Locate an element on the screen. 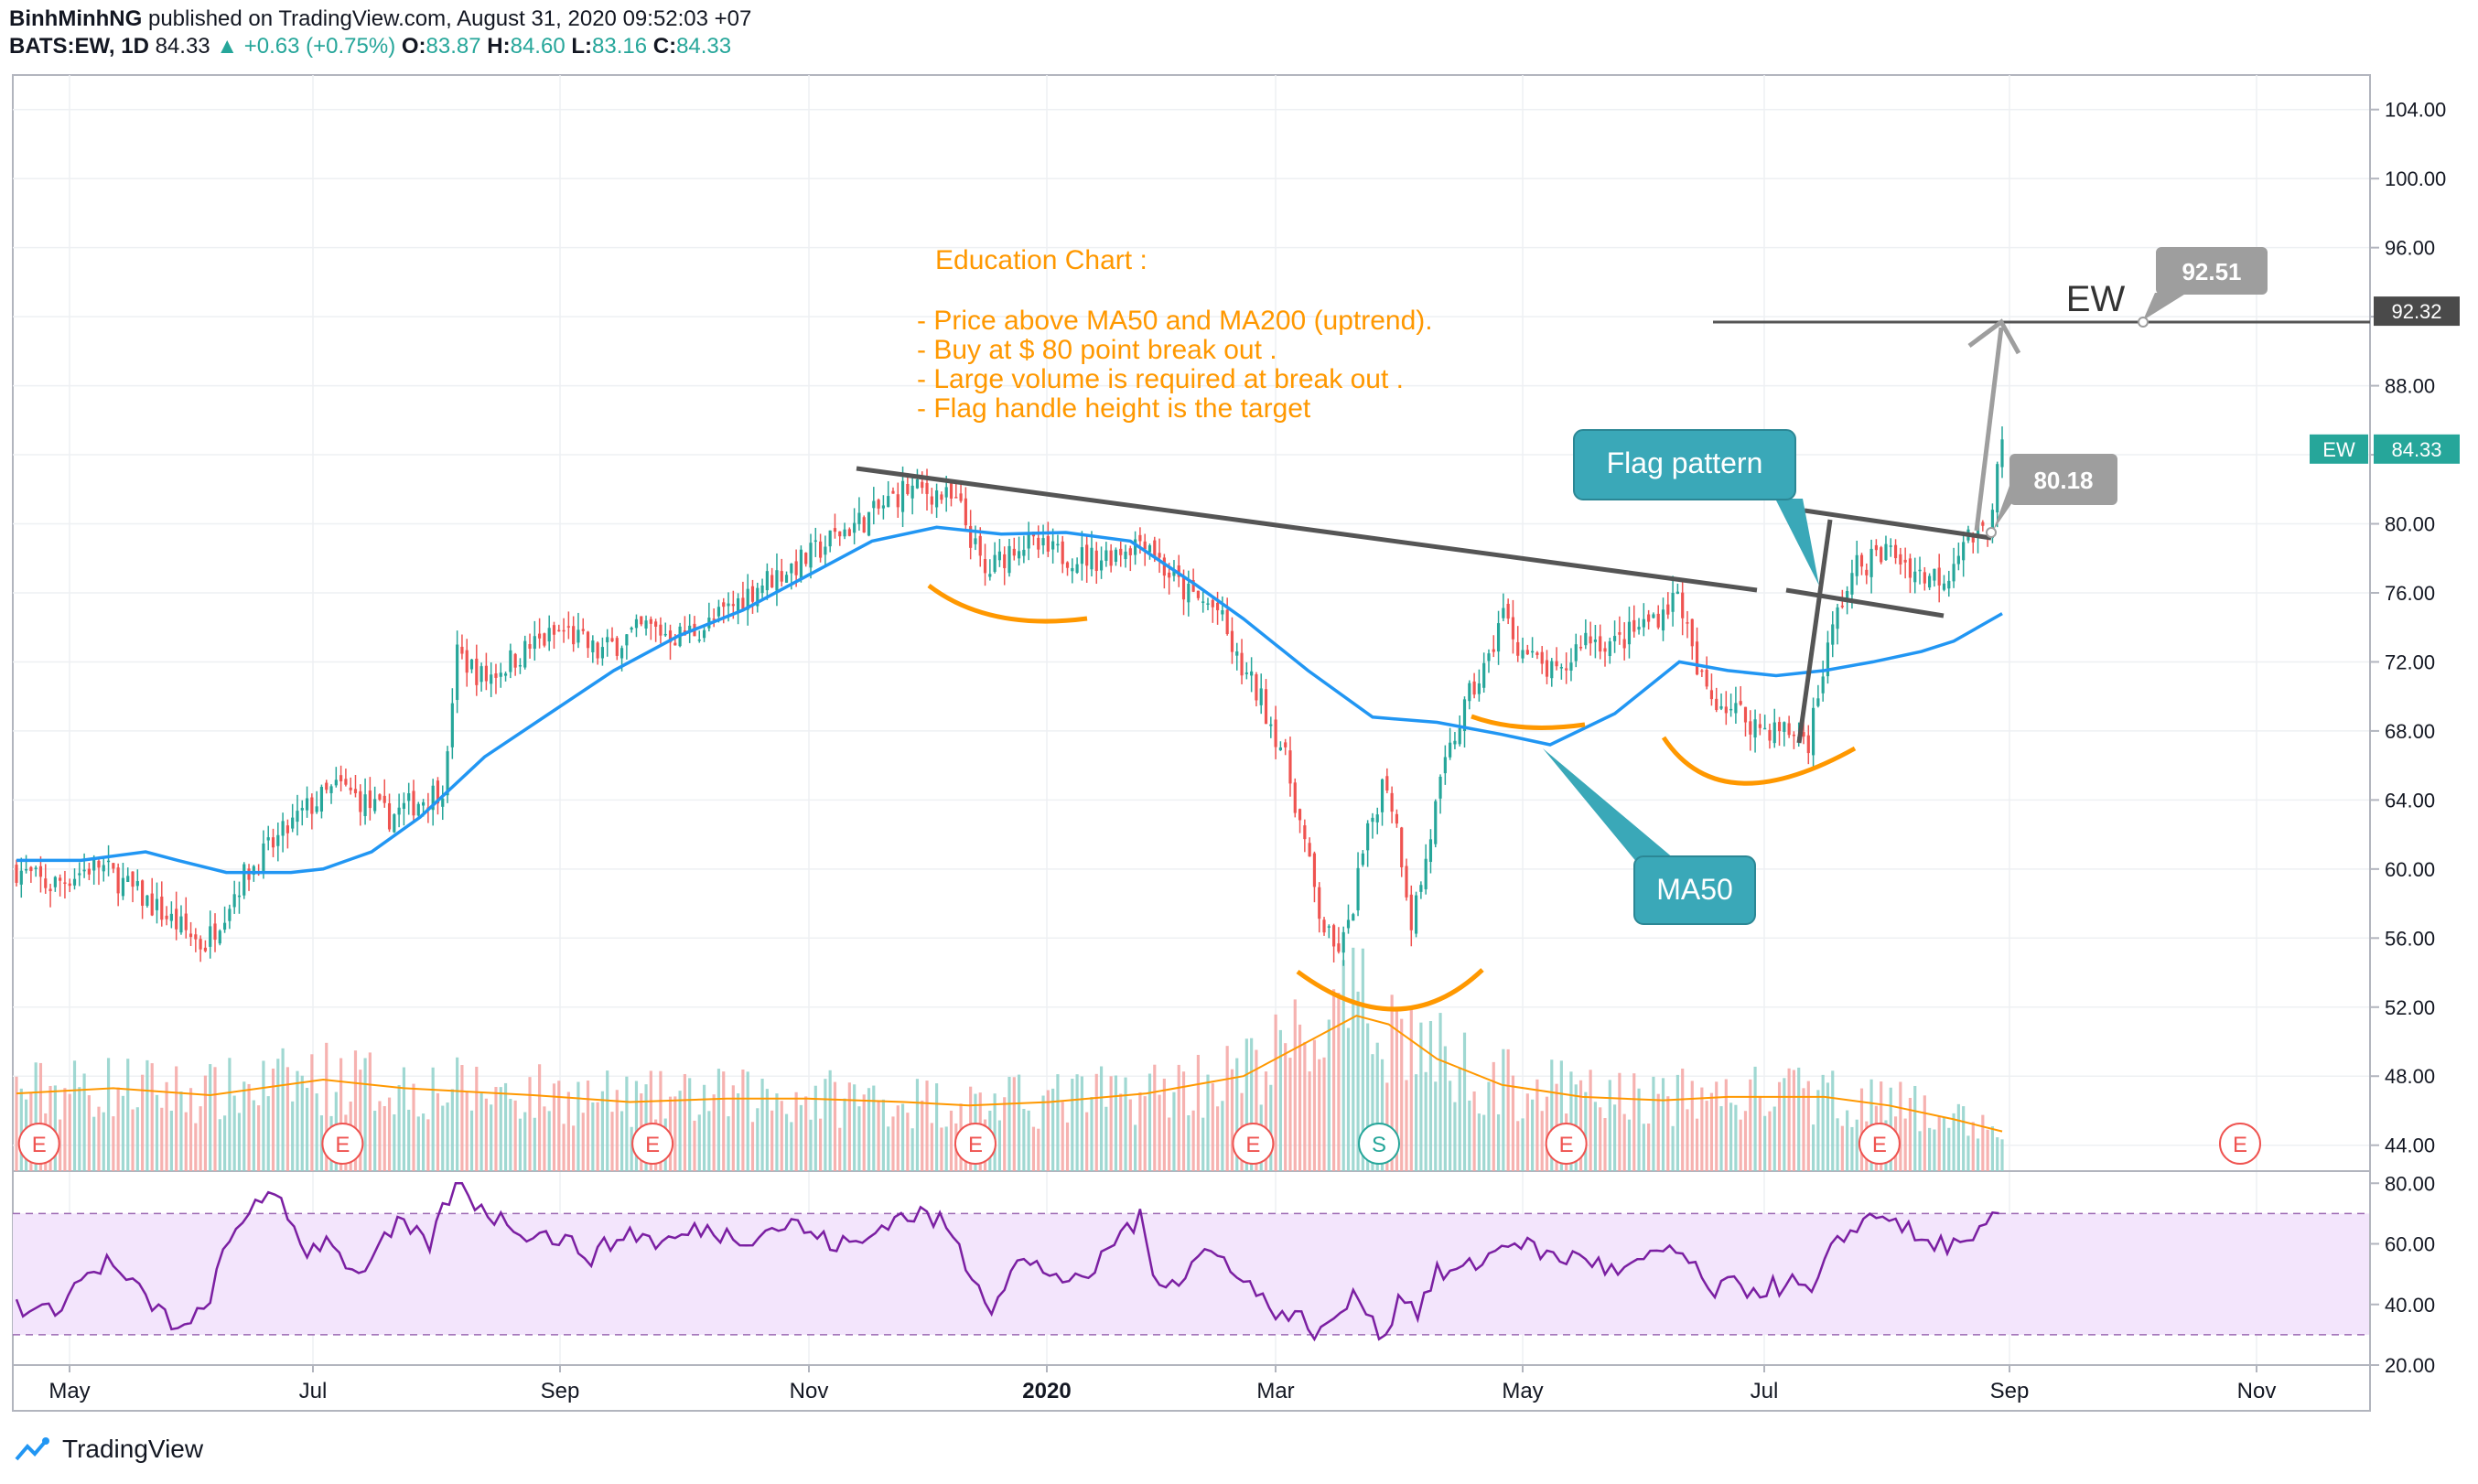 This screenshot has width=2478, height=1484. target-price-callout: 92.51 is located at coordinates (2203, 287).